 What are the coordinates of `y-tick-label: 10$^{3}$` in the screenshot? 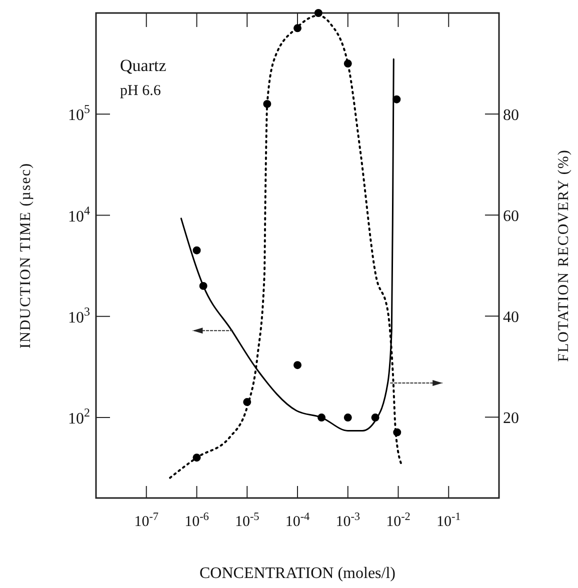 It's located at (79, 315).